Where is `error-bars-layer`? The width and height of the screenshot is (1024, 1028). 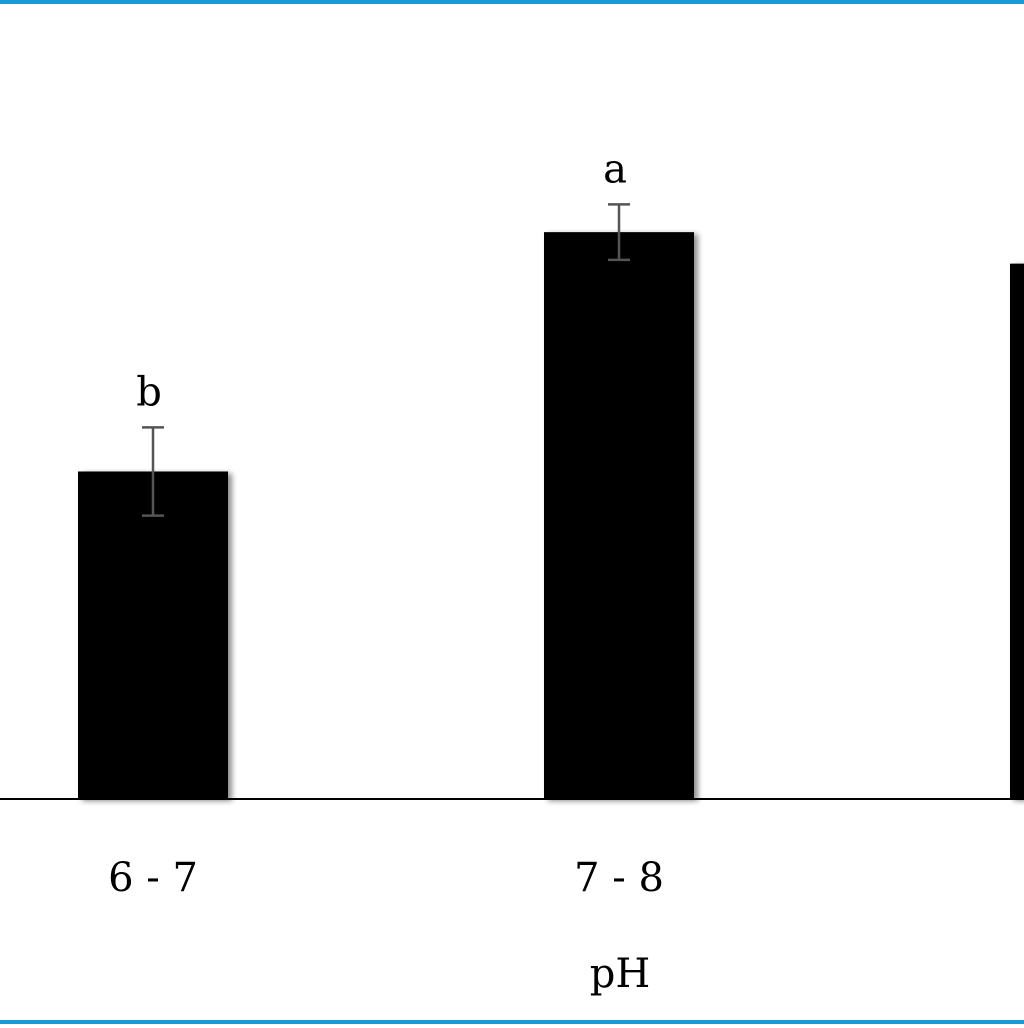
error-bars-layer is located at coordinates (386, 360).